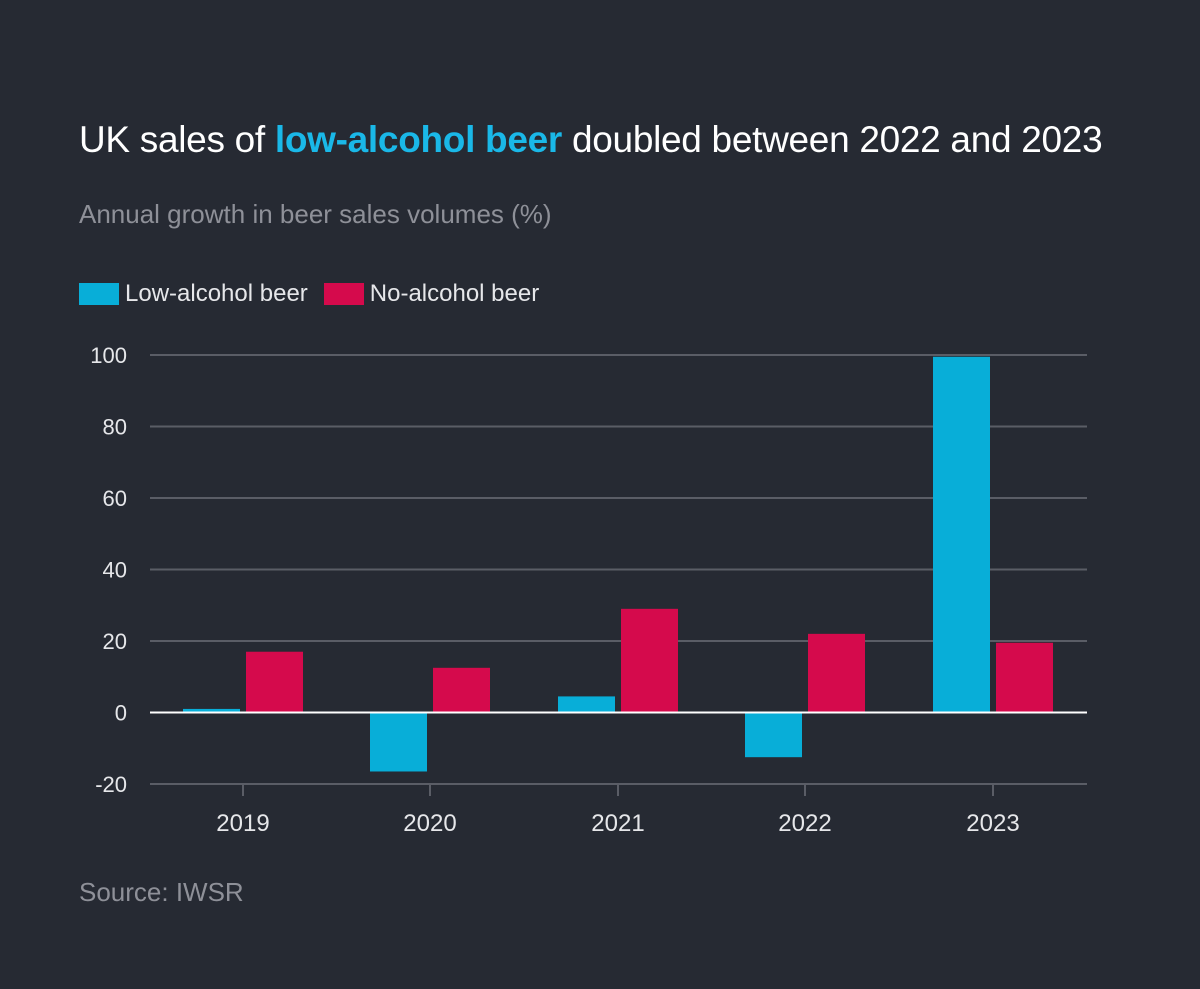 The image size is (1200, 989). What do you see at coordinates (216, 293) in the screenshot?
I see `legend-label-low-alcohol: Low-alcohol beer` at bounding box center [216, 293].